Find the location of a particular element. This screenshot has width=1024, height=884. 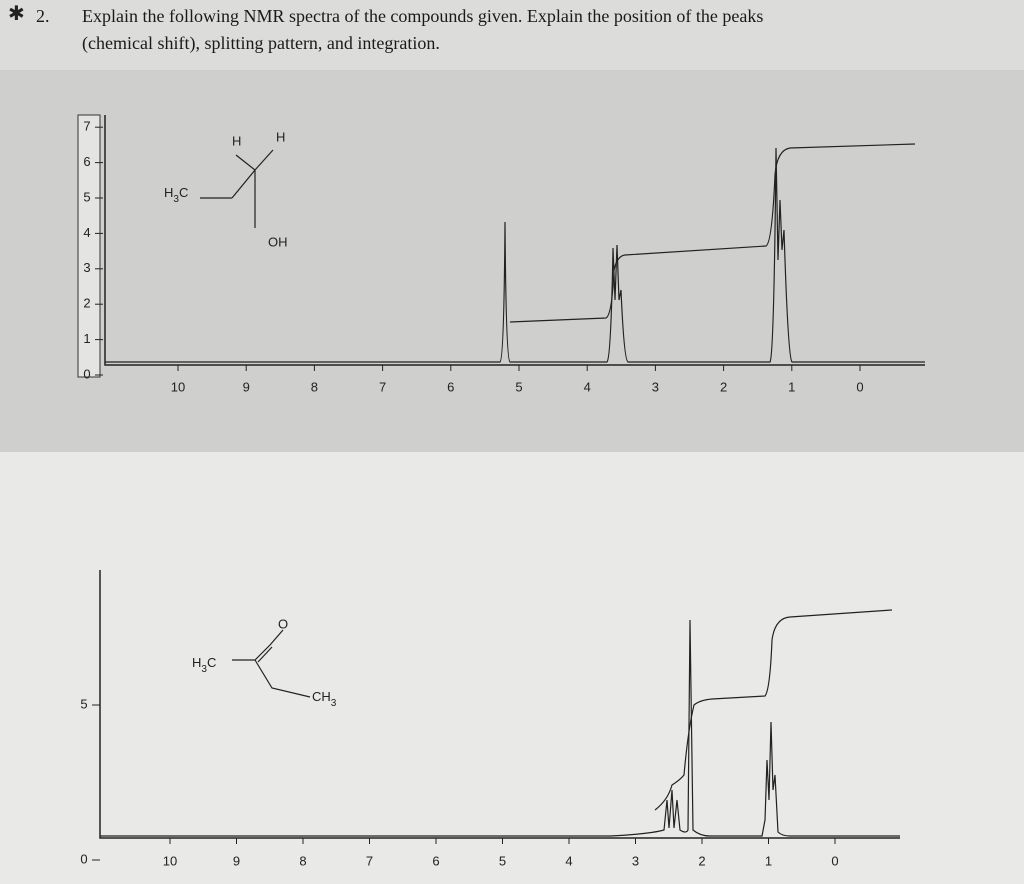

atom-label: CH3 is located at coordinates (324, 698).